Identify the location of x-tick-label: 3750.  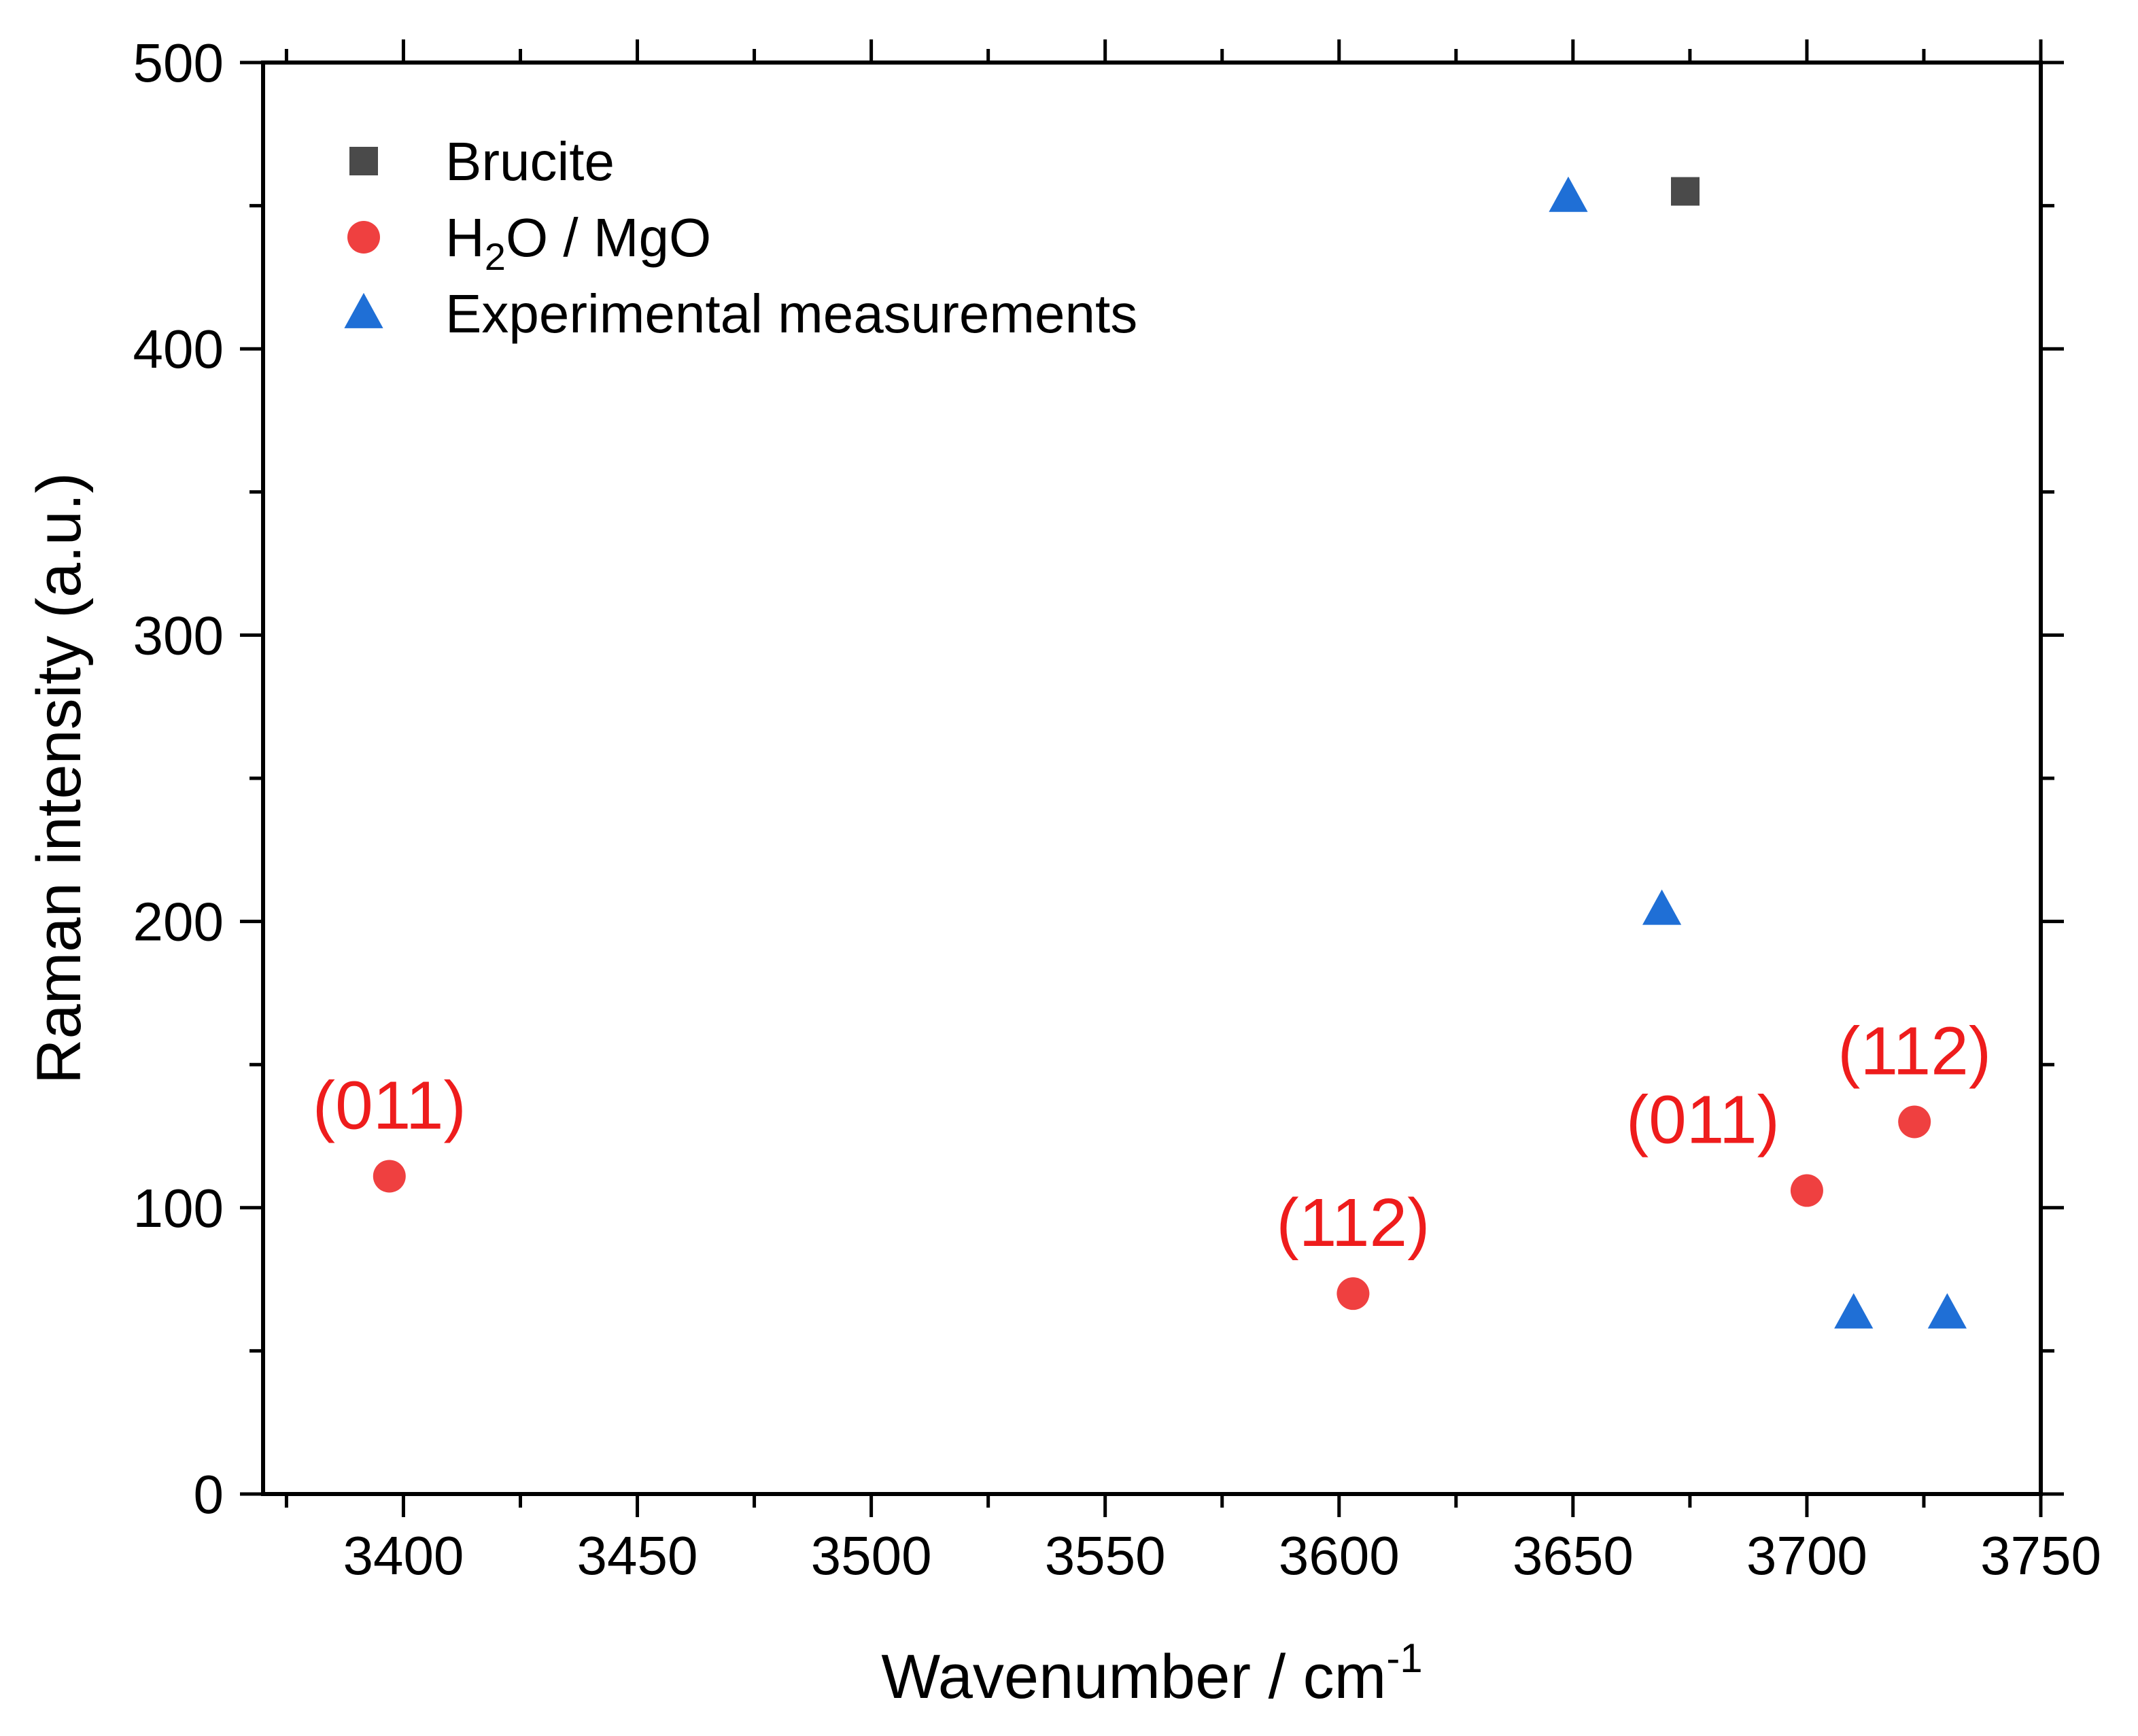
(2040, 1555).